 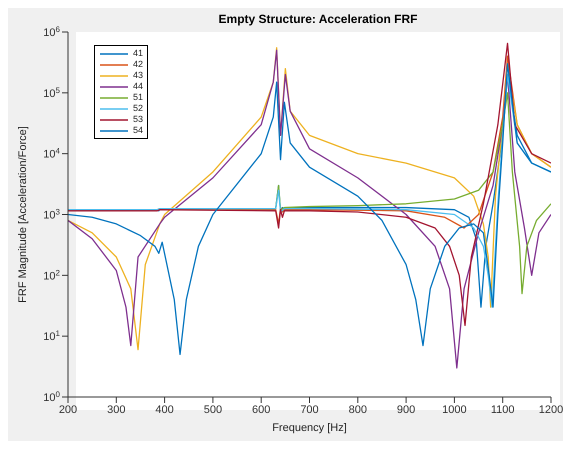 What do you see at coordinates (68, 410) in the screenshot?
I see `x-tick-label: 200` at bounding box center [68, 410].